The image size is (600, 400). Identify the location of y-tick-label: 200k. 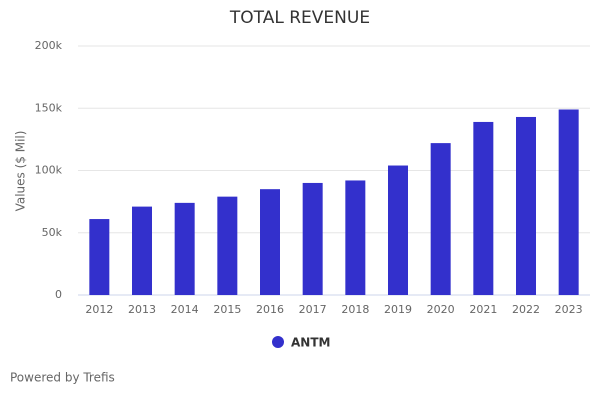
(49, 45).